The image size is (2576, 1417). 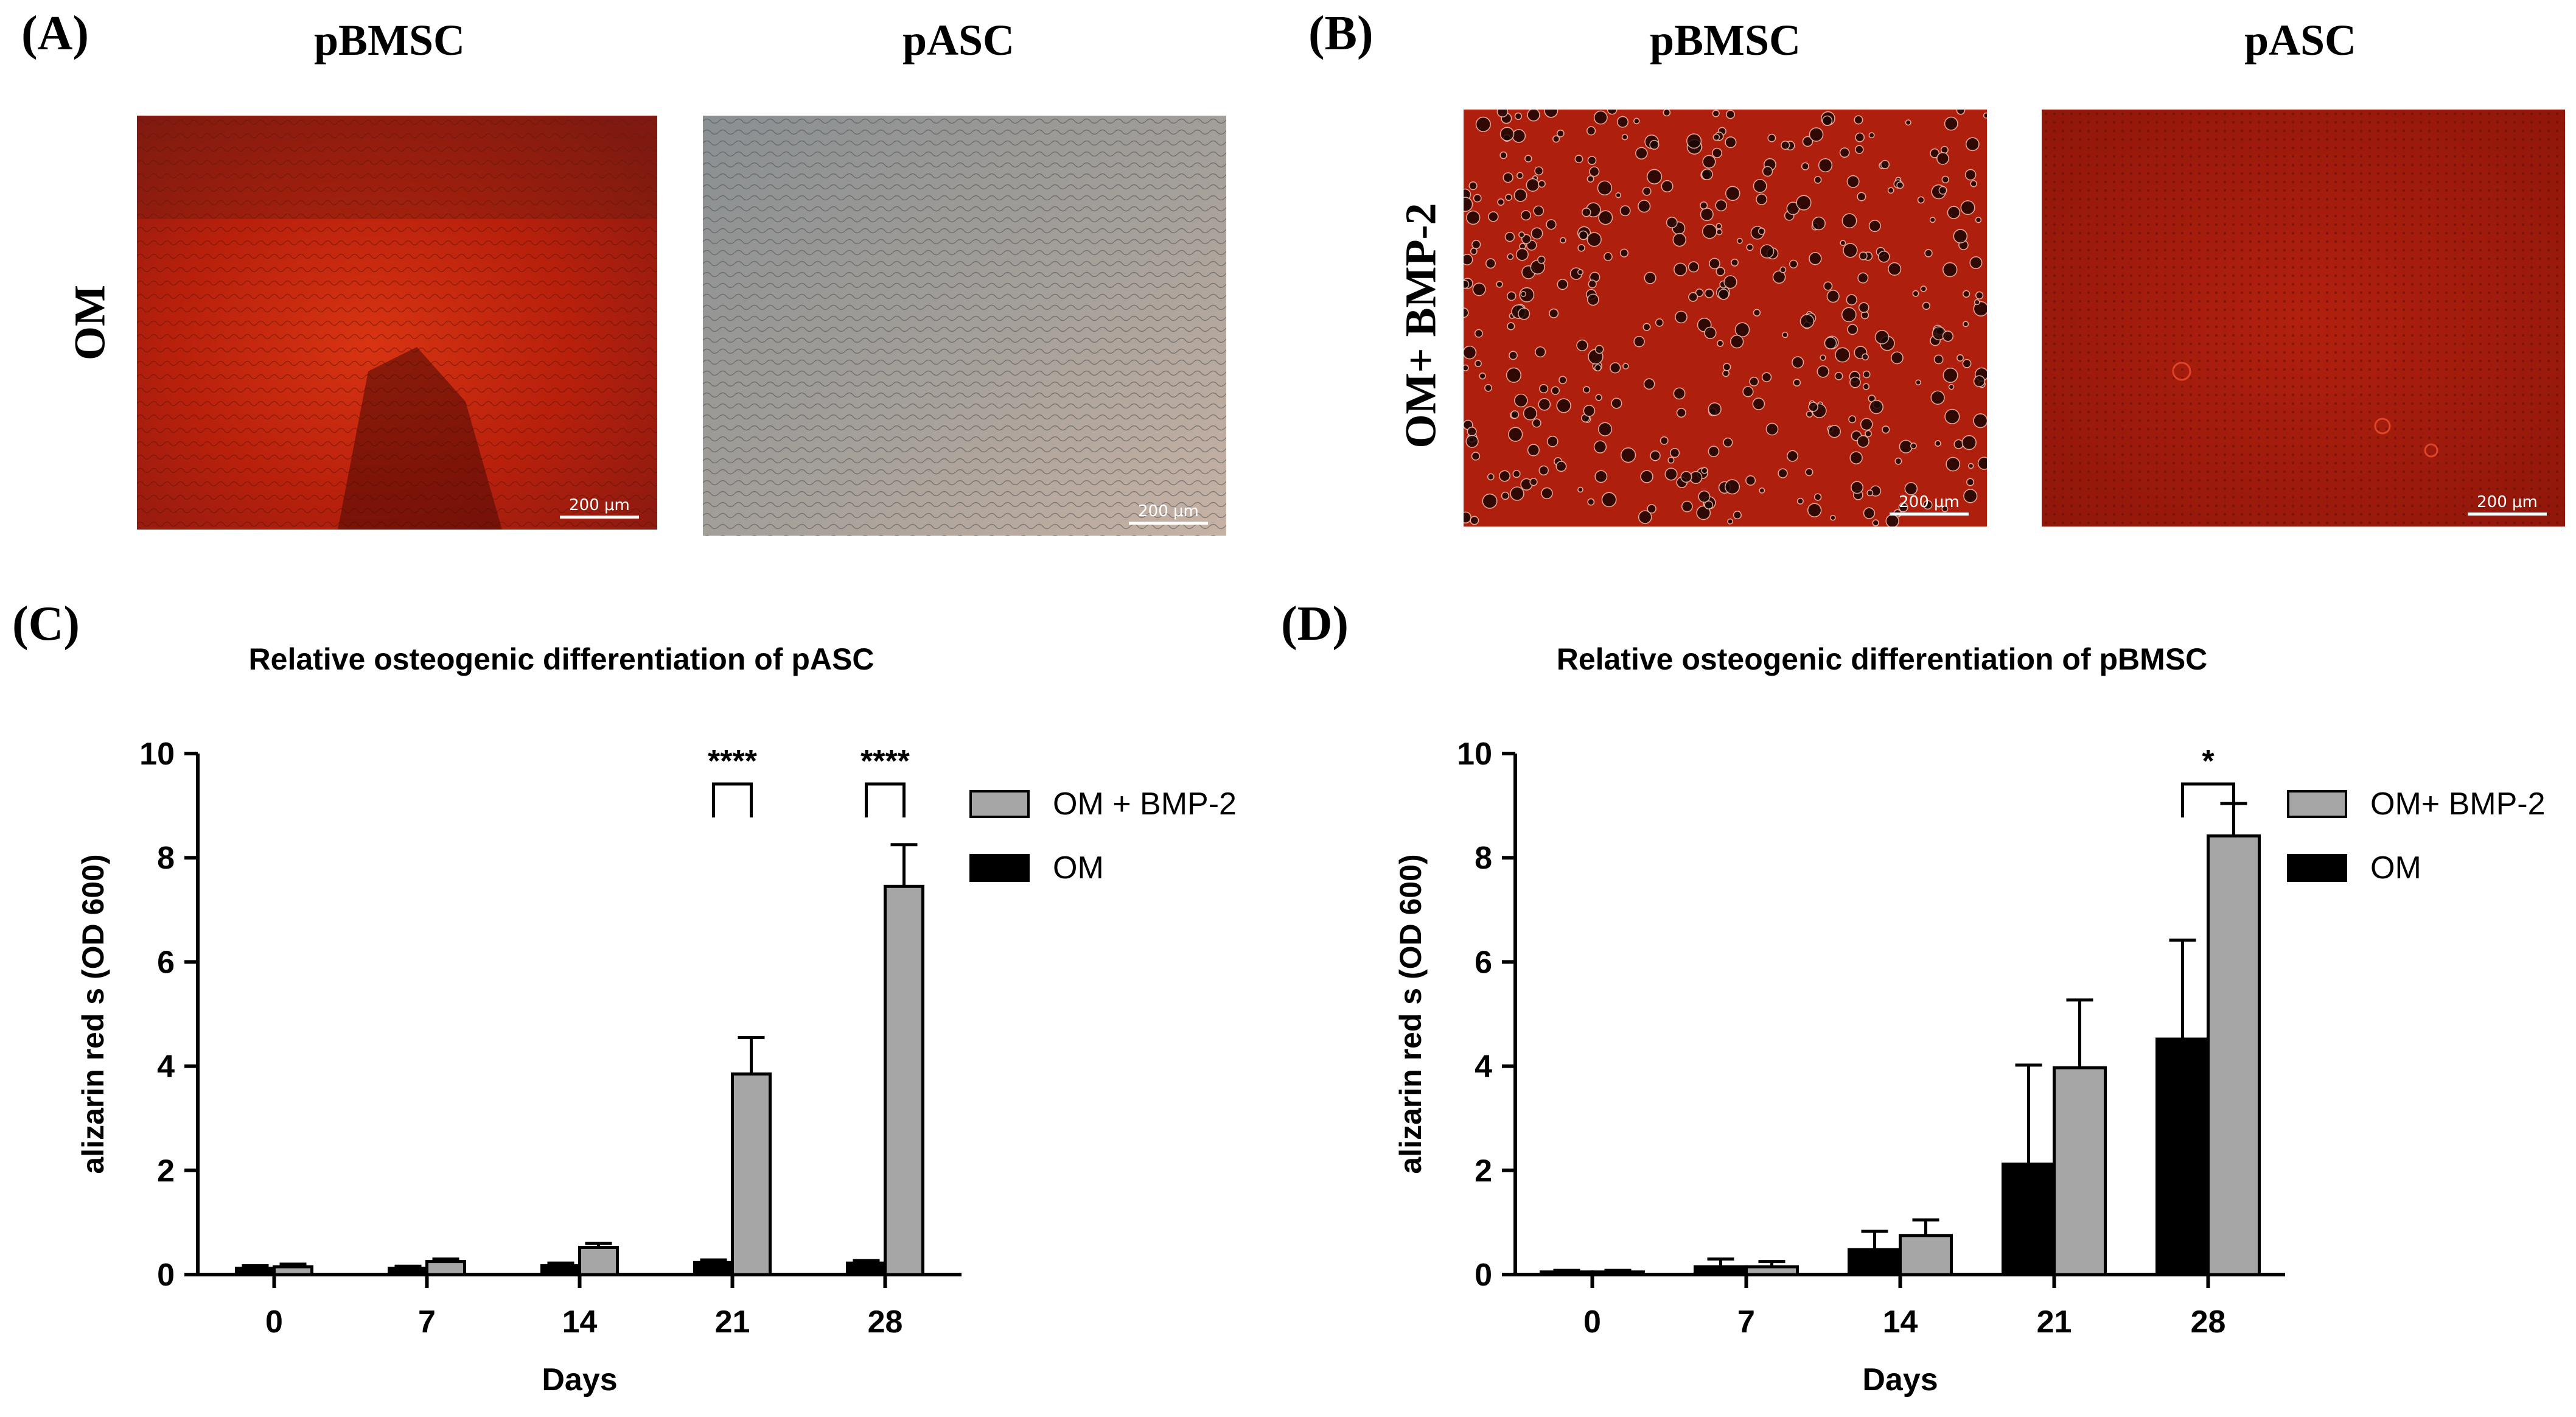 I want to click on scale-bar: 200 μm, so click(x=1168, y=514).